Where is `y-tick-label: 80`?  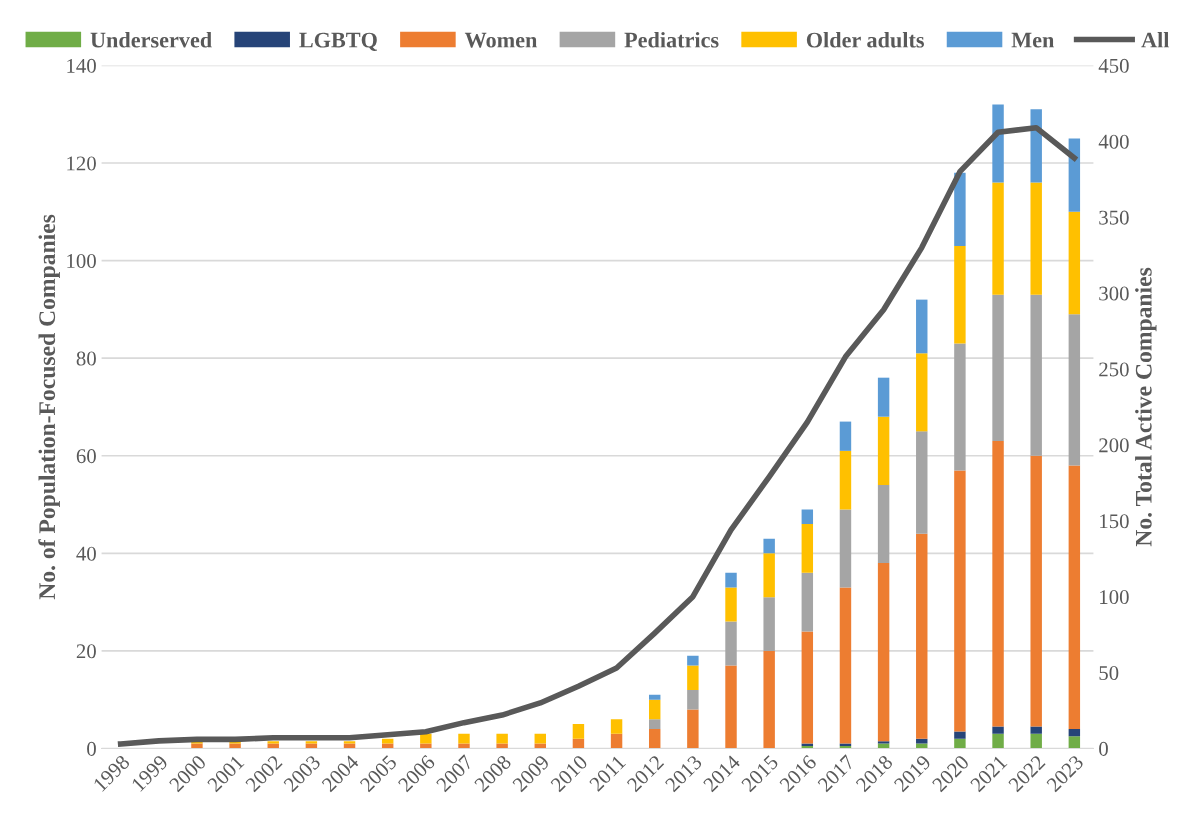 y-tick-label: 80 is located at coordinates (86, 358).